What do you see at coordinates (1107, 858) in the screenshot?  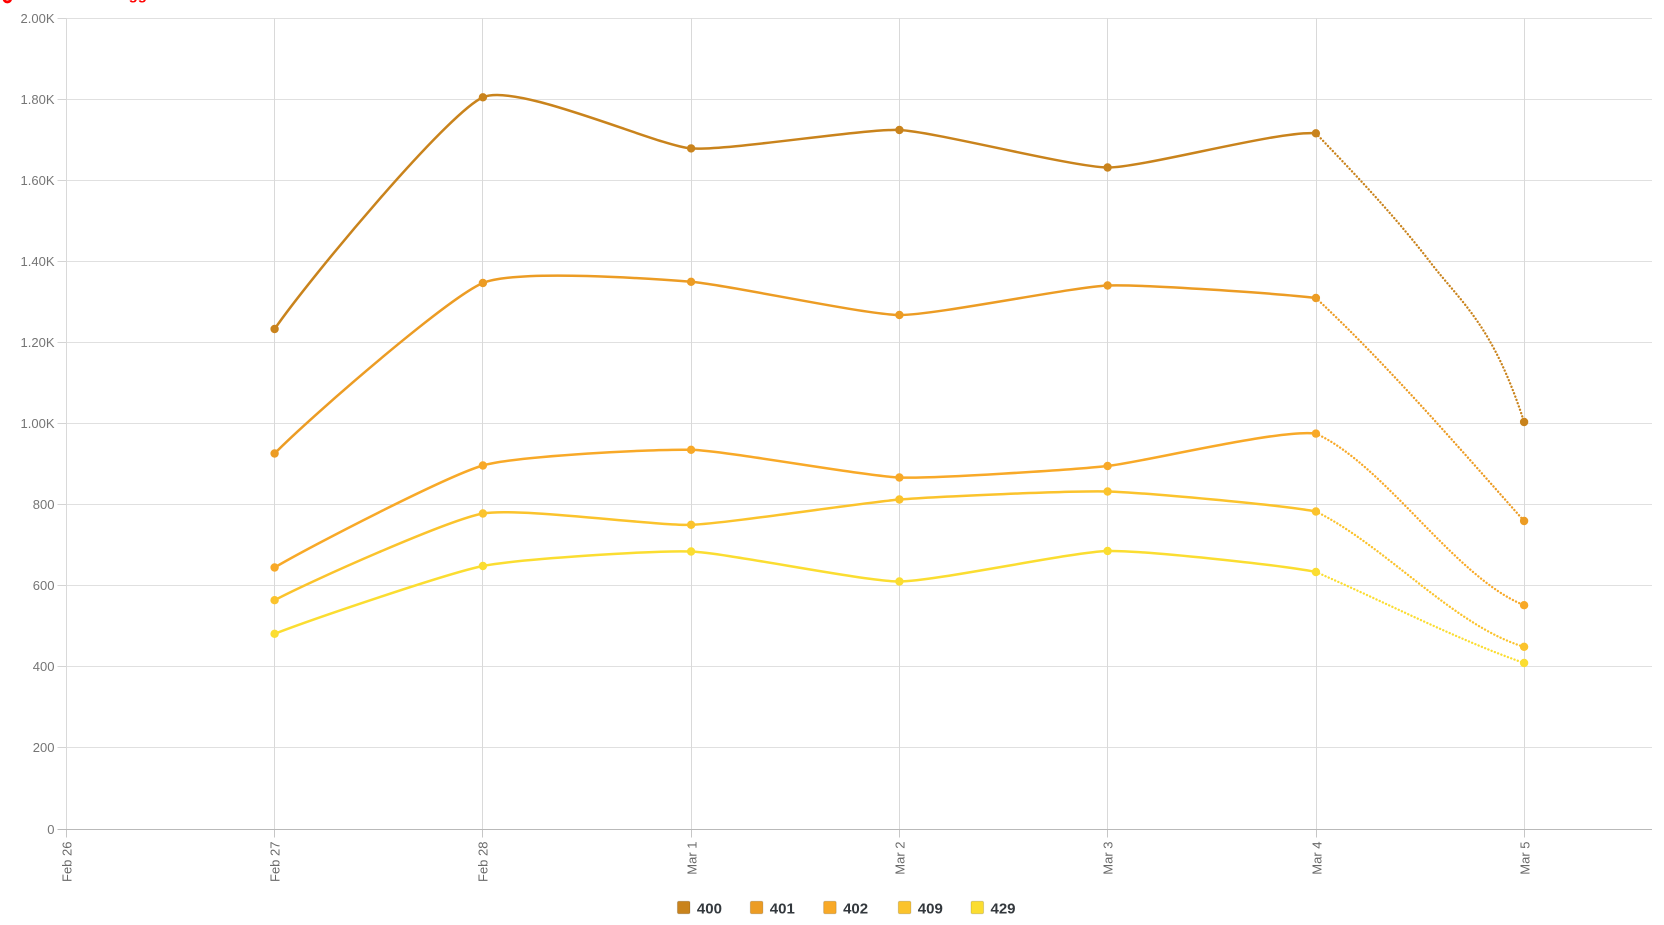 I see `svg-text: Mar 3` at bounding box center [1107, 858].